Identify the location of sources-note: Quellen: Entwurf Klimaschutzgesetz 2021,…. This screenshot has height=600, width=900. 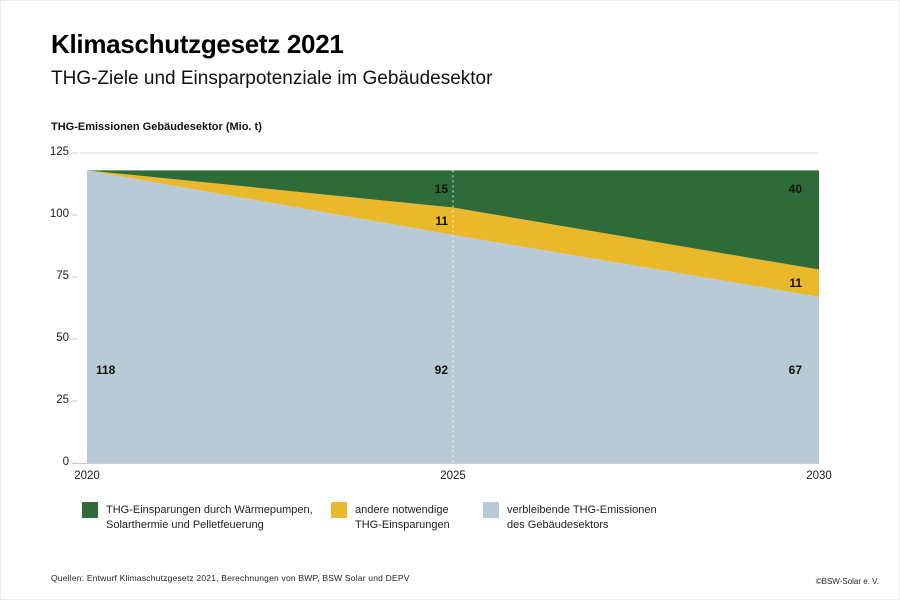
(230, 578).